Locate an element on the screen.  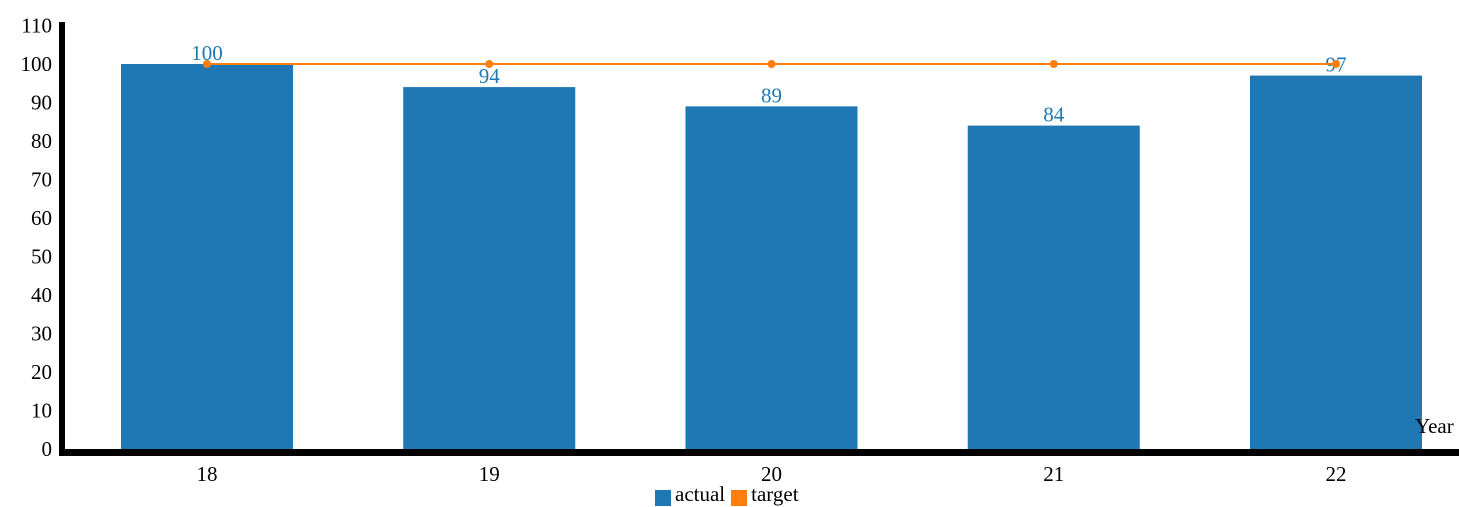
data-labels: 10094898497 is located at coordinates (768, 84).